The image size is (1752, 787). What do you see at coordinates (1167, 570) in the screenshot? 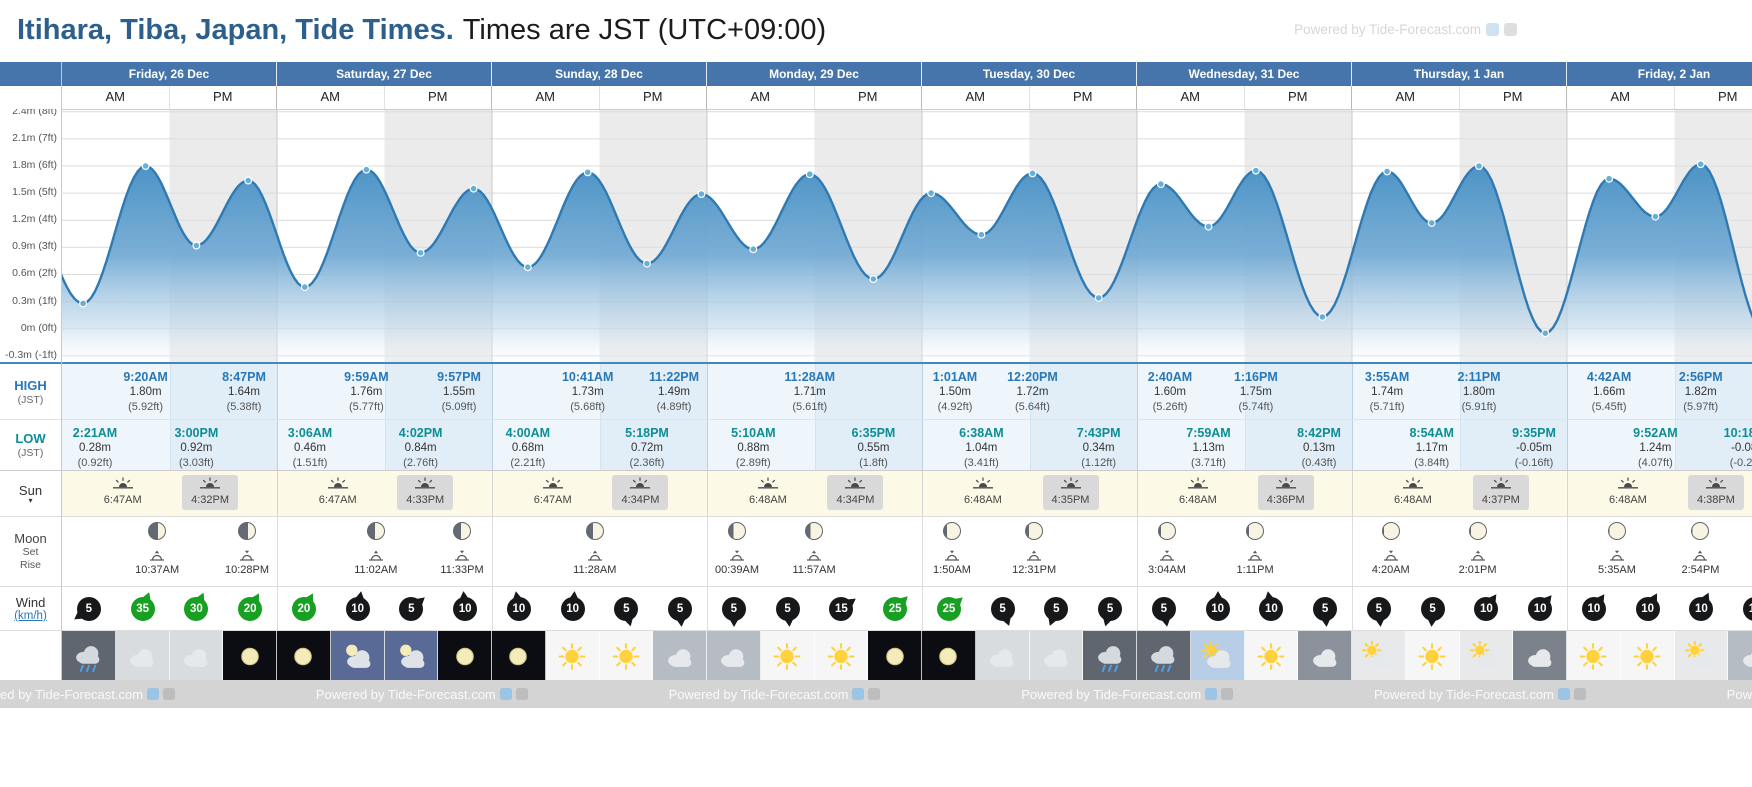
I see `moon-time: 3:04AM` at bounding box center [1167, 570].